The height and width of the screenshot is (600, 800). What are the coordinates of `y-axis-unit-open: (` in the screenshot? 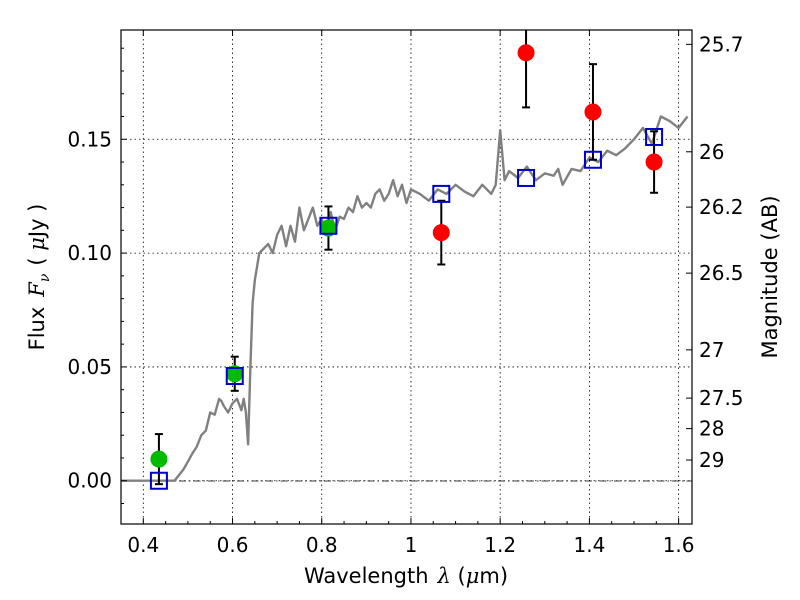 It's located at (37, 258).